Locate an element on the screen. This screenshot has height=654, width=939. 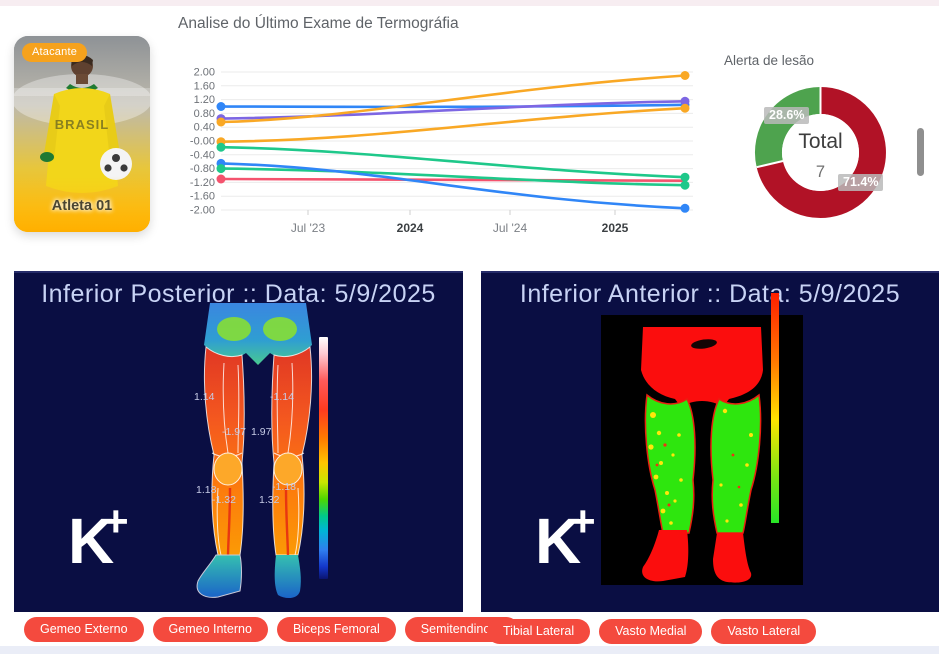
svg-text: BRASIL is located at coordinates (82, 124).